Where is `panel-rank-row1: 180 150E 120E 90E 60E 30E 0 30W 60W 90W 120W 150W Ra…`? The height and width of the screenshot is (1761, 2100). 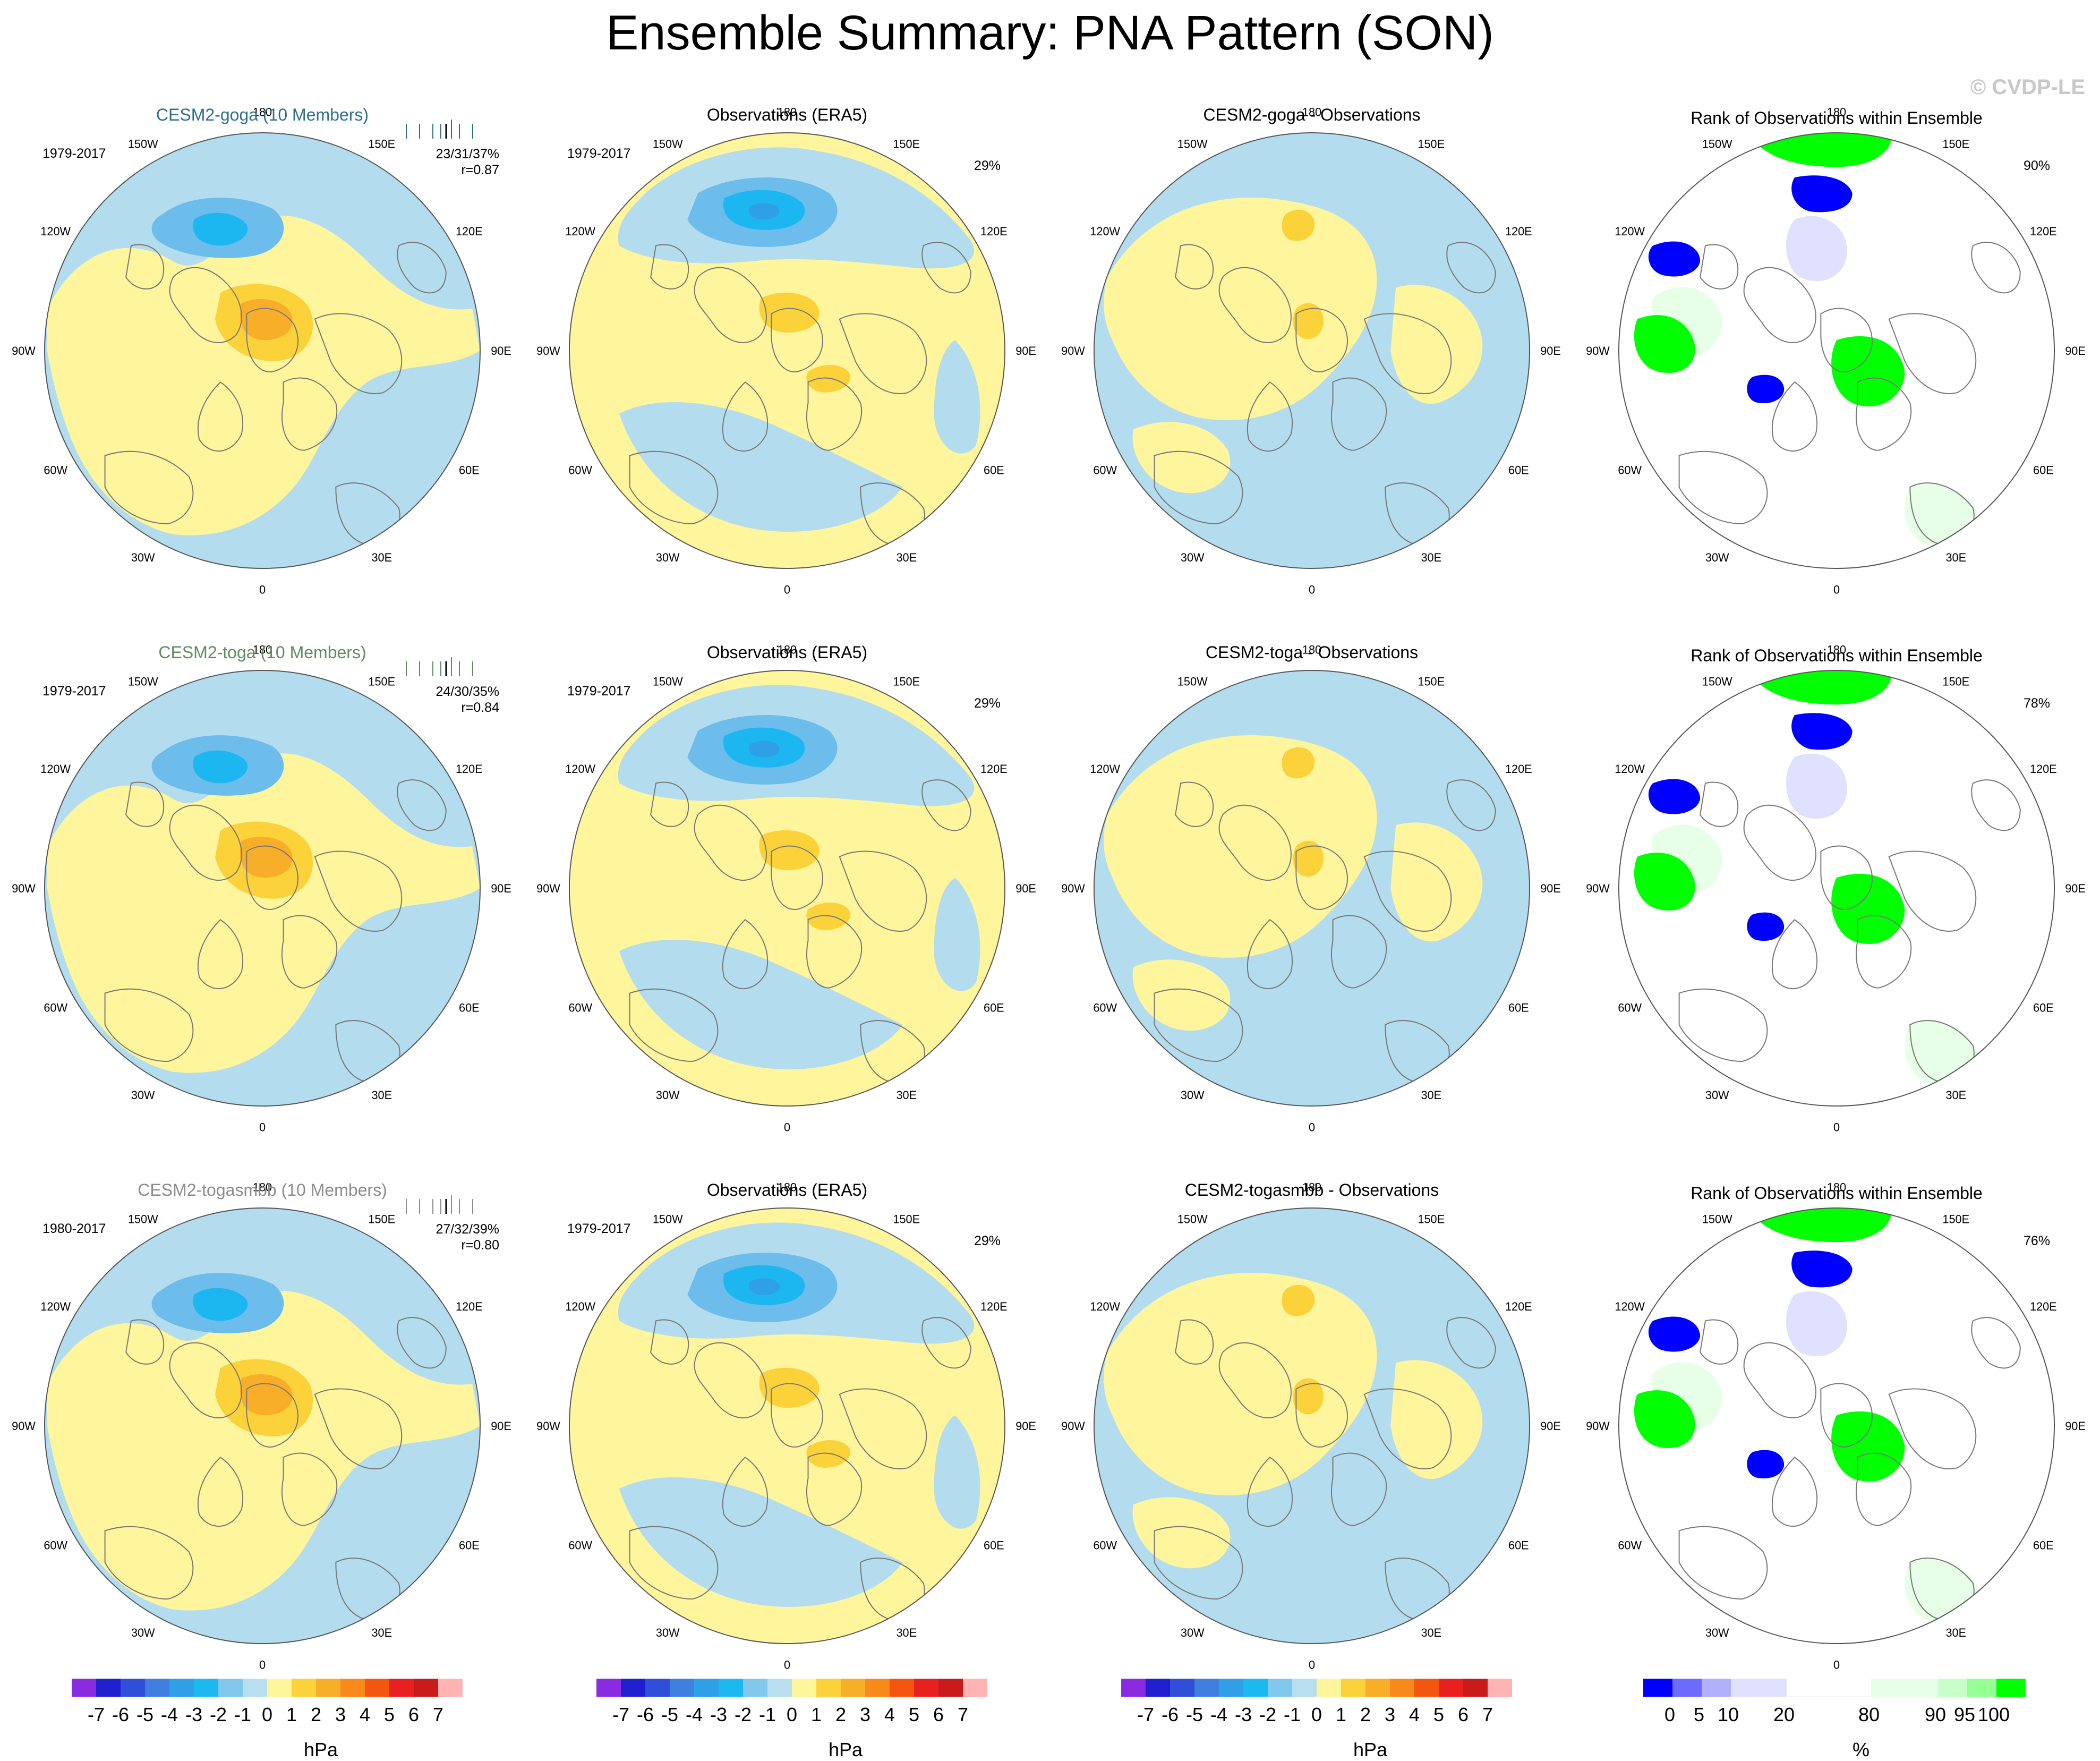
panel-rank-row1: 180 150E 120E 90E 60E 30E 0 30W 60W 90W 120W 150W Ra… is located at coordinates (1836, 354).